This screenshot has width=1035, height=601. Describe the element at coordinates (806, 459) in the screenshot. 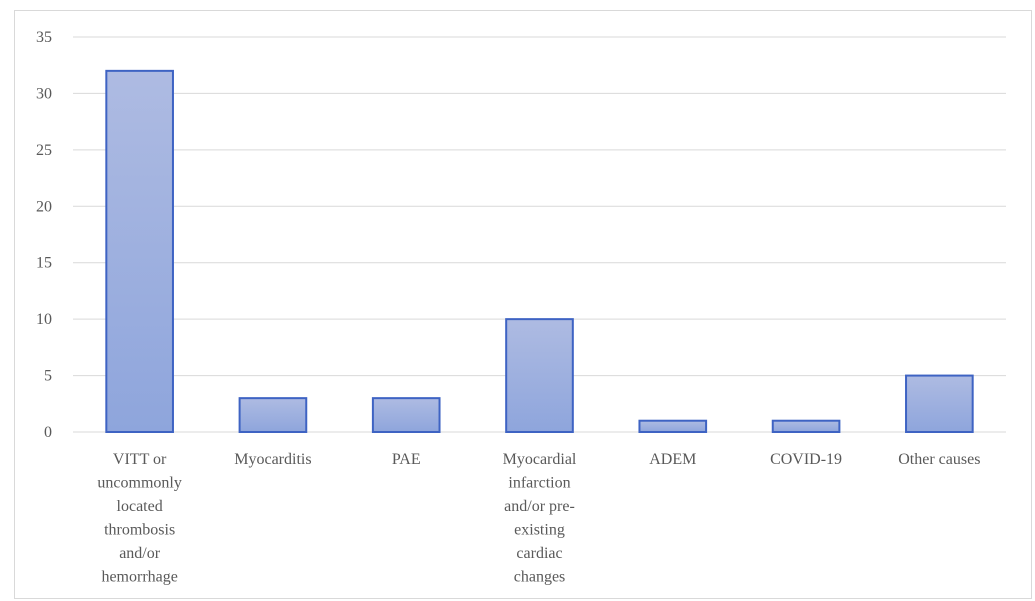

I see `x-tick-label: COVID-19` at that location.